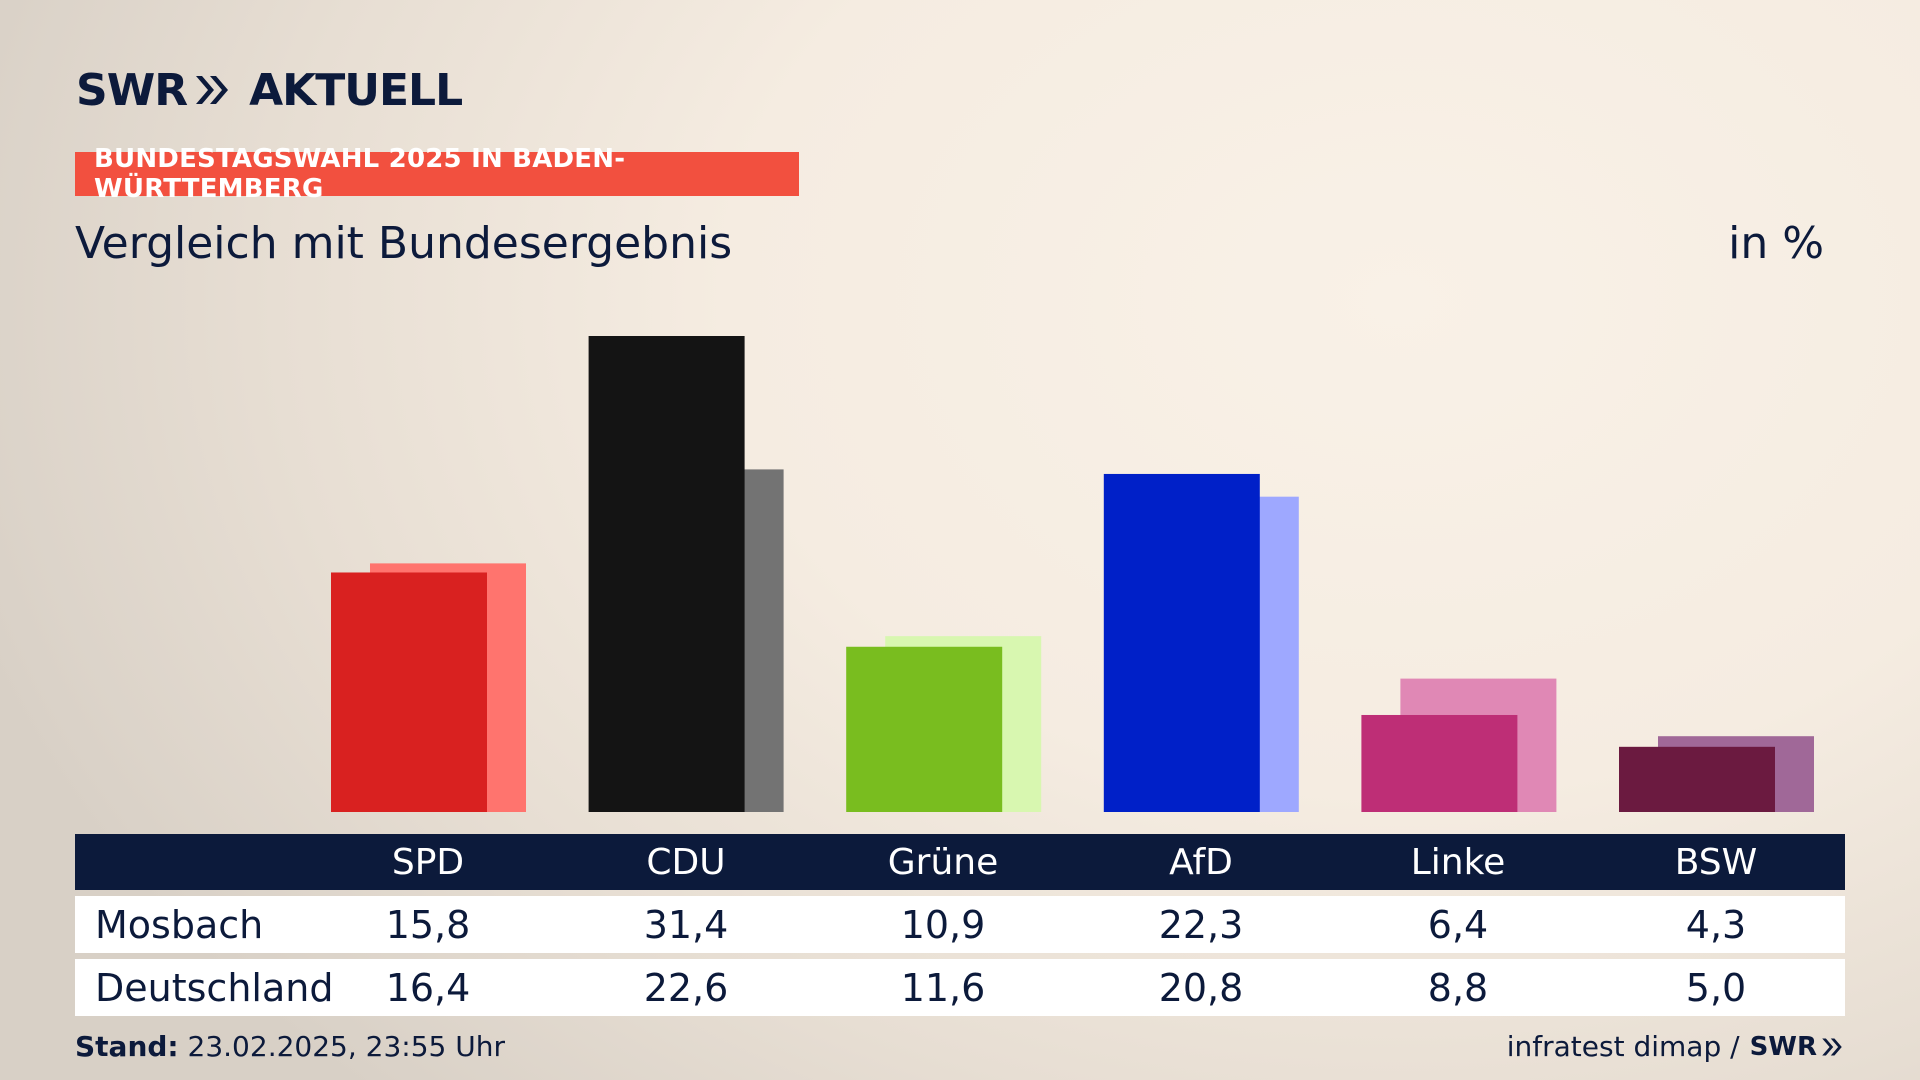 This screenshot has width=1920, height=1080. Describe the element at coordinates (1201, 987) in the screenshot. I see `table-cell: 20,8` at that location.